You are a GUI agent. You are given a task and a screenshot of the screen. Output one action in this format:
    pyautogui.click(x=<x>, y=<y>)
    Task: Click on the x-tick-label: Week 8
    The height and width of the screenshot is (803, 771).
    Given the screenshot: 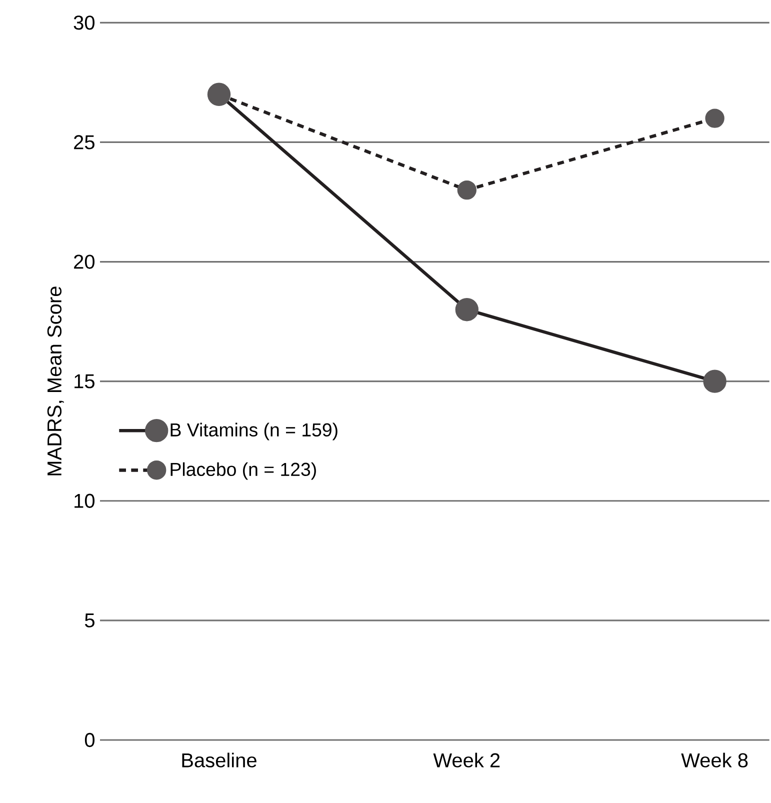 What is the action you would take?
    pyautogui.click(x=714, y=760)
    